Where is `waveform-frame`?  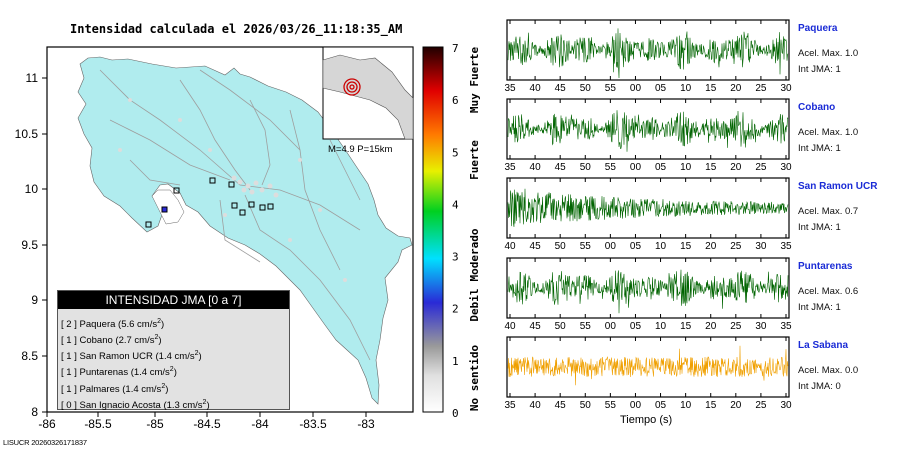 waveform-frame is located at coordinates (648, 129).